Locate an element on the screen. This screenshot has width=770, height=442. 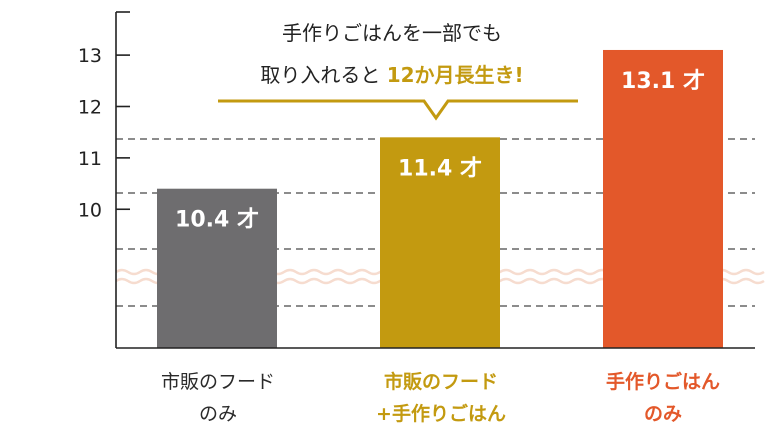
y-tick-label: 13 is located at coordinates (90, 56).